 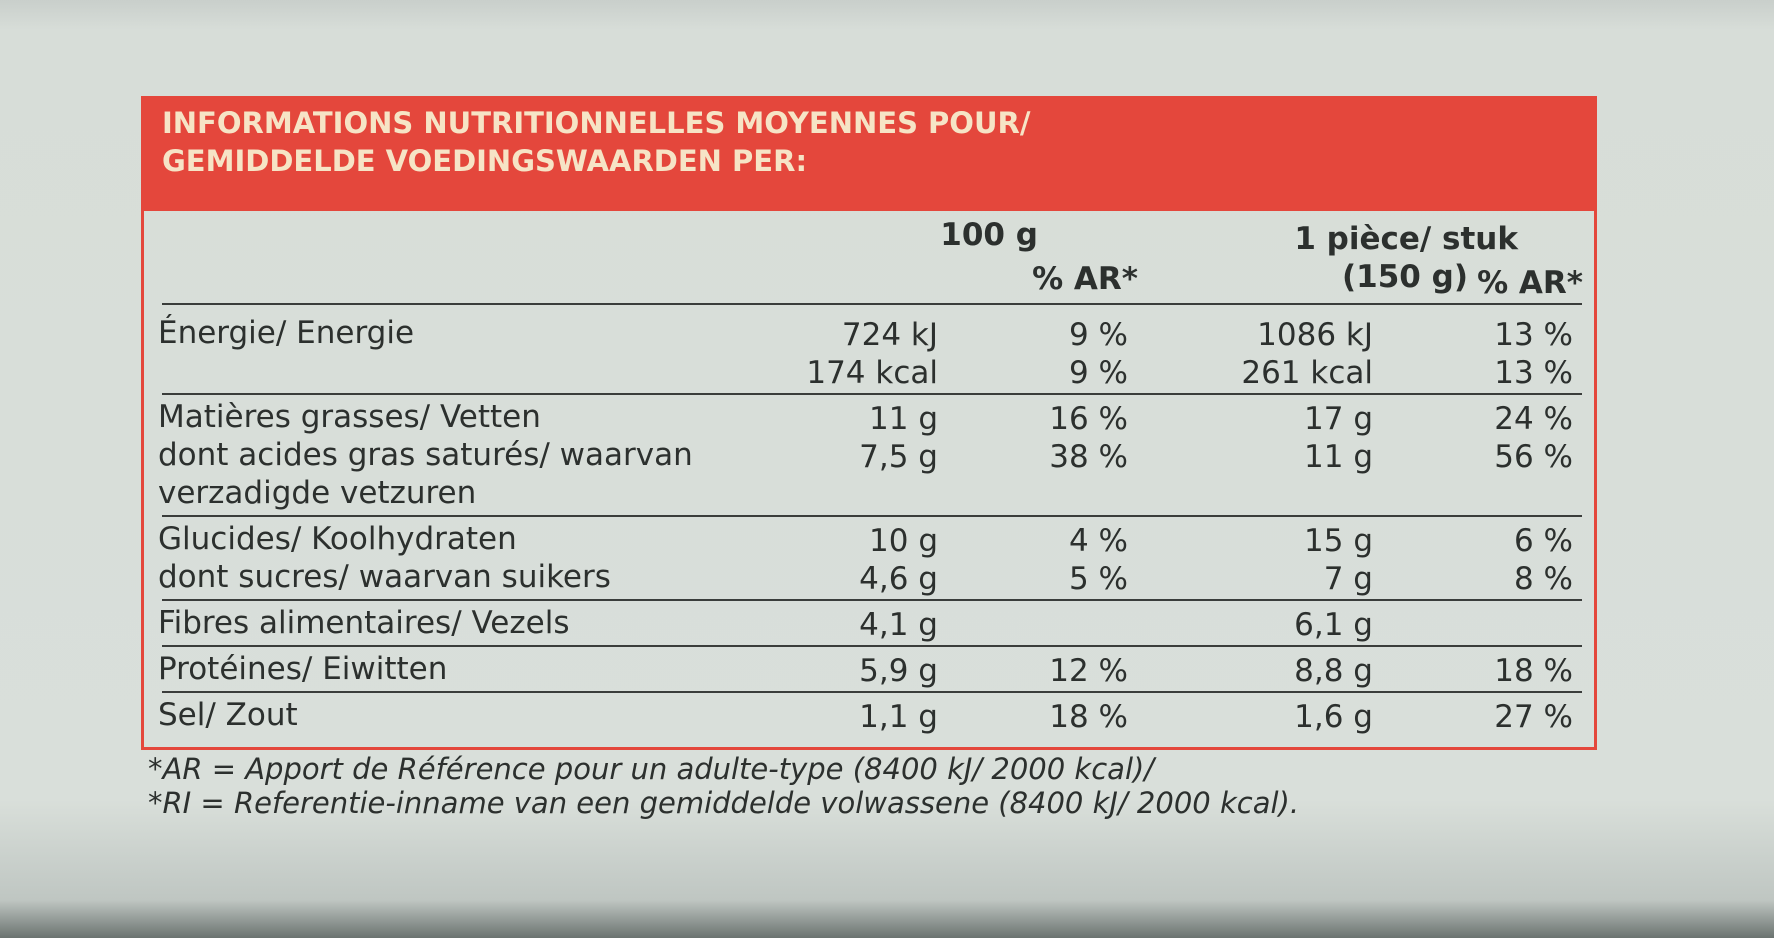 I want to click on cell: 1,1 g, so click(x=898, y=717).